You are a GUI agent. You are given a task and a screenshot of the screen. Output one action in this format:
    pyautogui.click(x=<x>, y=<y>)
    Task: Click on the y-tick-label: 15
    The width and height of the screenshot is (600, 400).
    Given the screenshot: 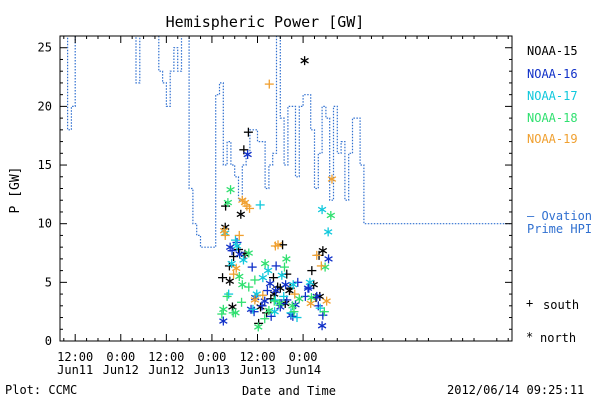 What is the action you would take?
    pyautogui.click(x=45, y=165)
    